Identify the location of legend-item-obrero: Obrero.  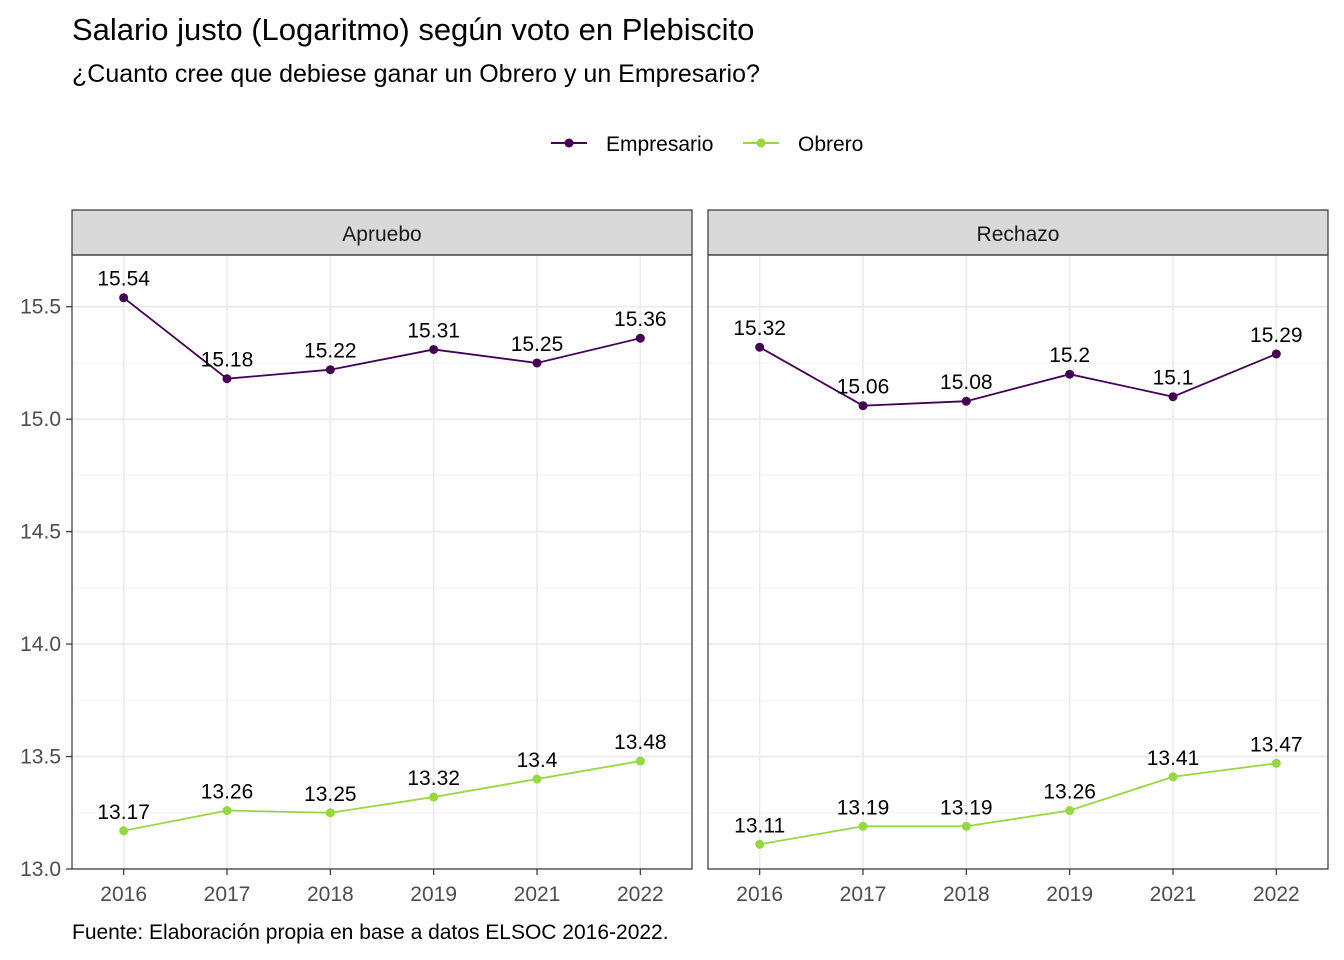
(803, 144).